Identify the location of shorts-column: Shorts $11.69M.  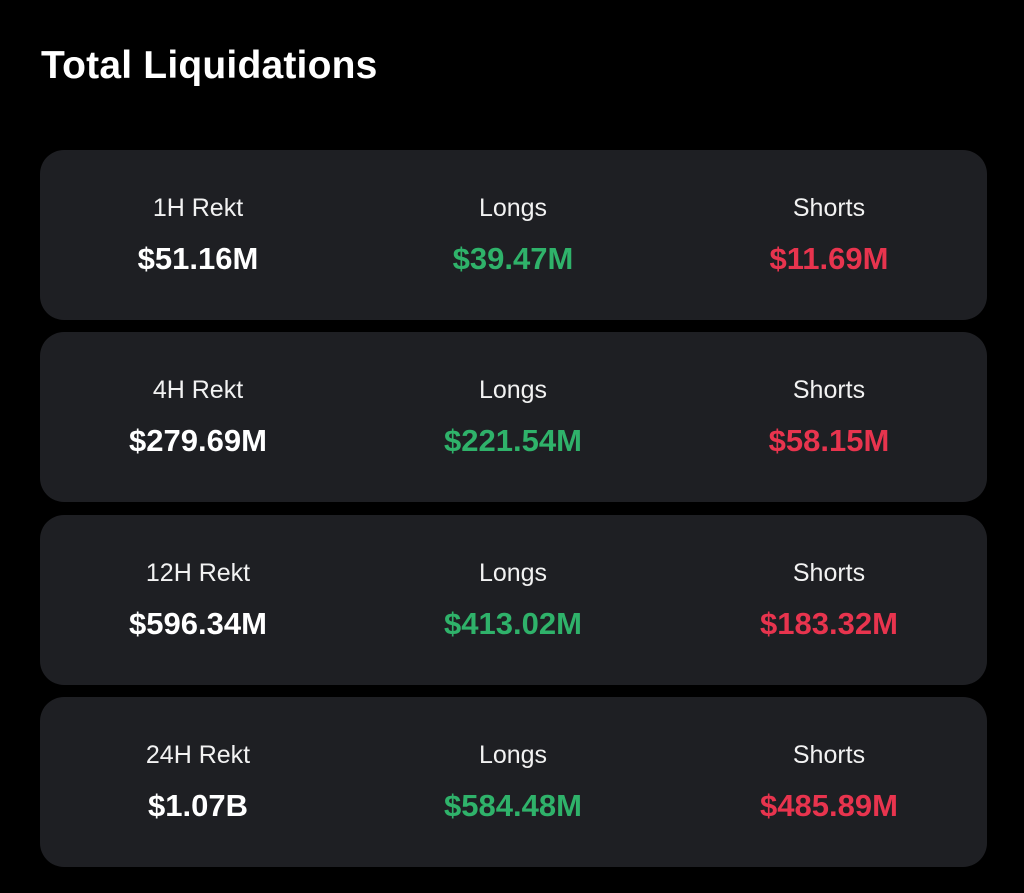
(829, 235).